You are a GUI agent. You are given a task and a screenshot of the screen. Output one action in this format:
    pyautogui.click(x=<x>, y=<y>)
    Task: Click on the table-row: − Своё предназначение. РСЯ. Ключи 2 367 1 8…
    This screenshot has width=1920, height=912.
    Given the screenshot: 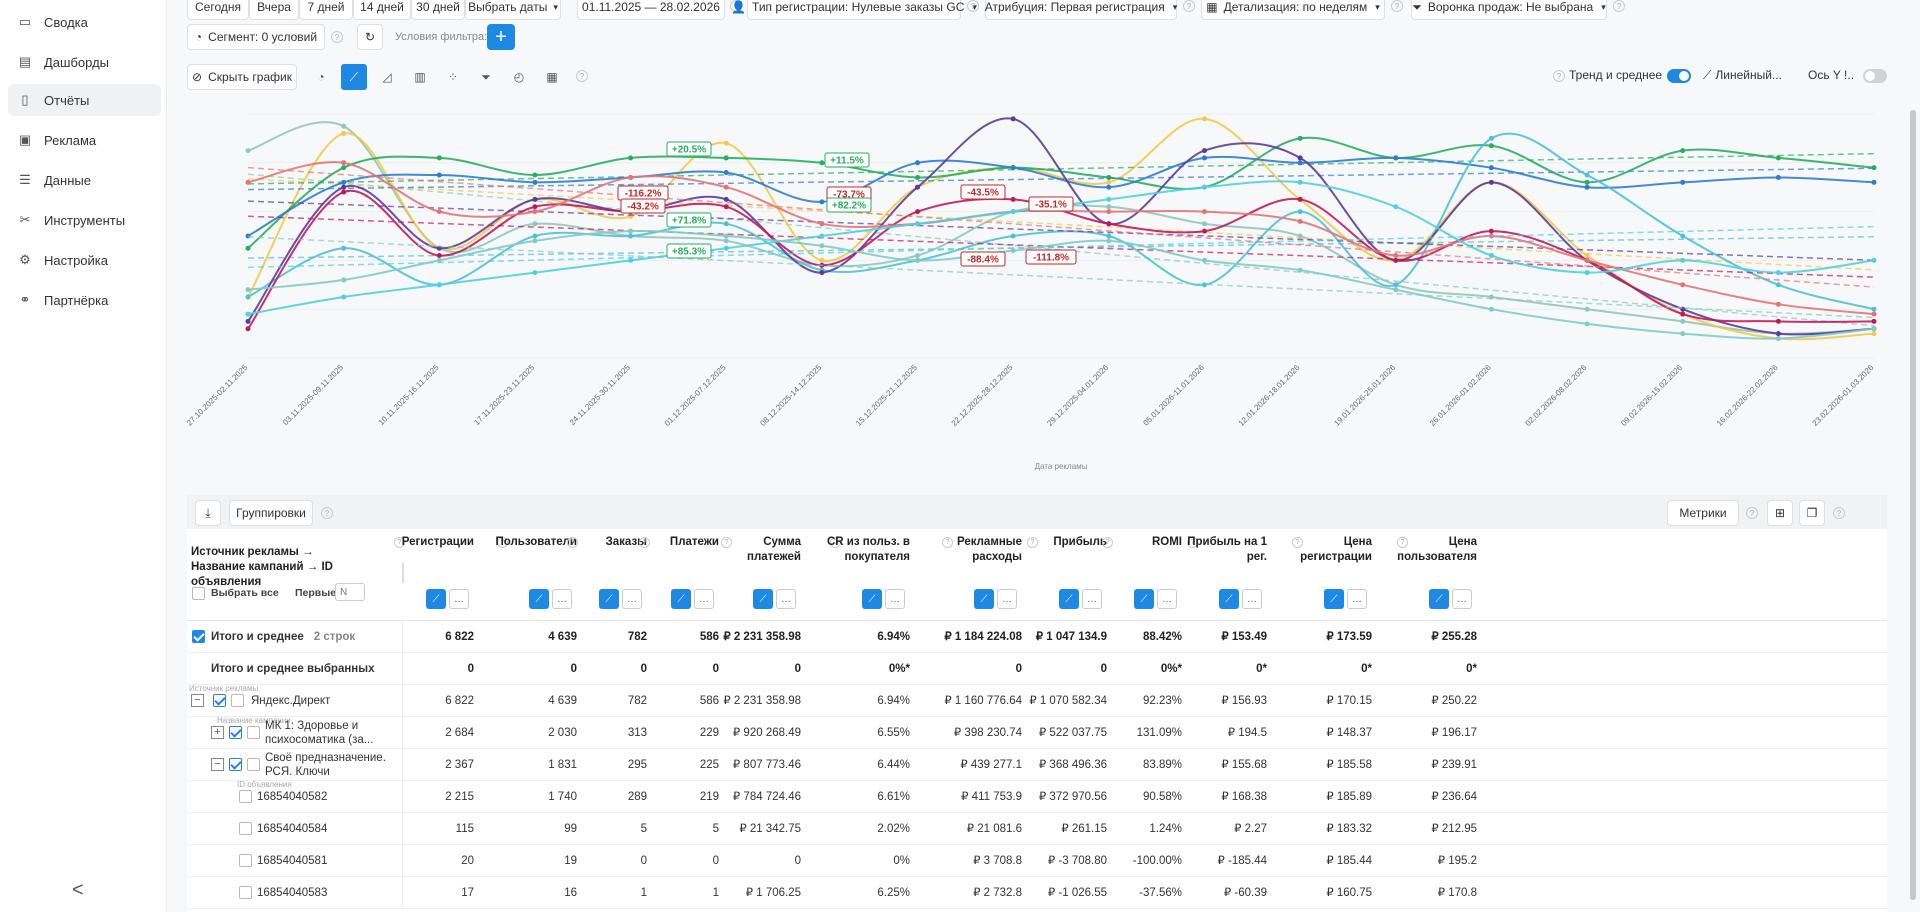 What is the action you would take?
    pyautogui.click(x=1037, y=765)
    